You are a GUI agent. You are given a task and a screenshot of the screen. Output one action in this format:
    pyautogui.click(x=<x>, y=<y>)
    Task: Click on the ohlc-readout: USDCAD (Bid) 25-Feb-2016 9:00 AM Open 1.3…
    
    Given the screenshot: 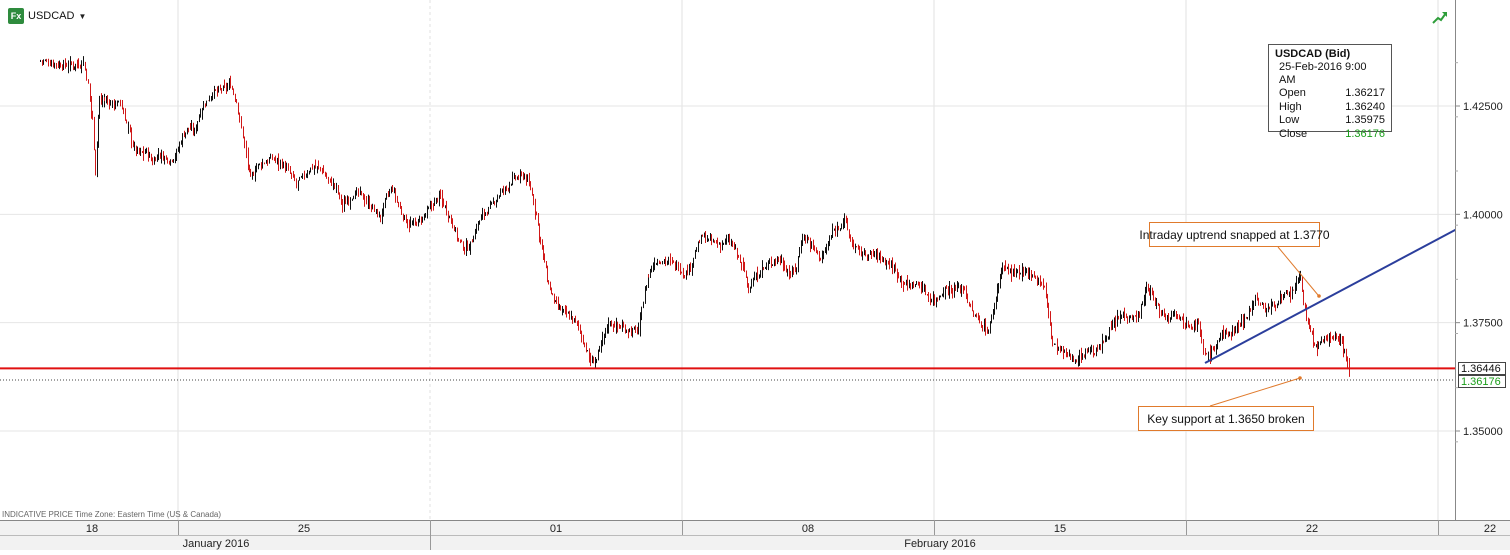 What is the action you would take?
    pyautogui.click(x=1330, y=92)
    